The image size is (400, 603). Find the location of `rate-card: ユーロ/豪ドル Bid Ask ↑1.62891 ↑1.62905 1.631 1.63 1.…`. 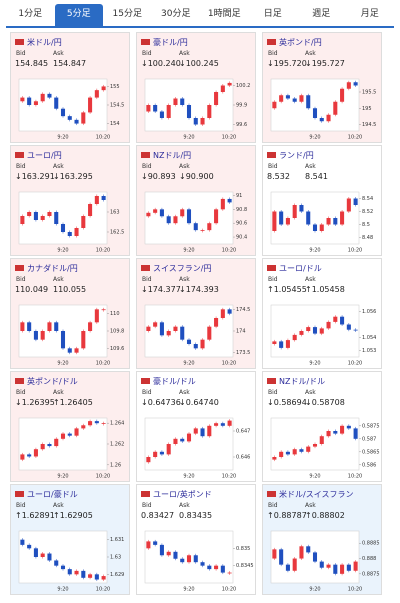

rate-card: ユーロ/豪ドル Bid Ask ↑1.62891 ↑1.62905 1.631 1.63 1.… is located at coordinates (70, 539).